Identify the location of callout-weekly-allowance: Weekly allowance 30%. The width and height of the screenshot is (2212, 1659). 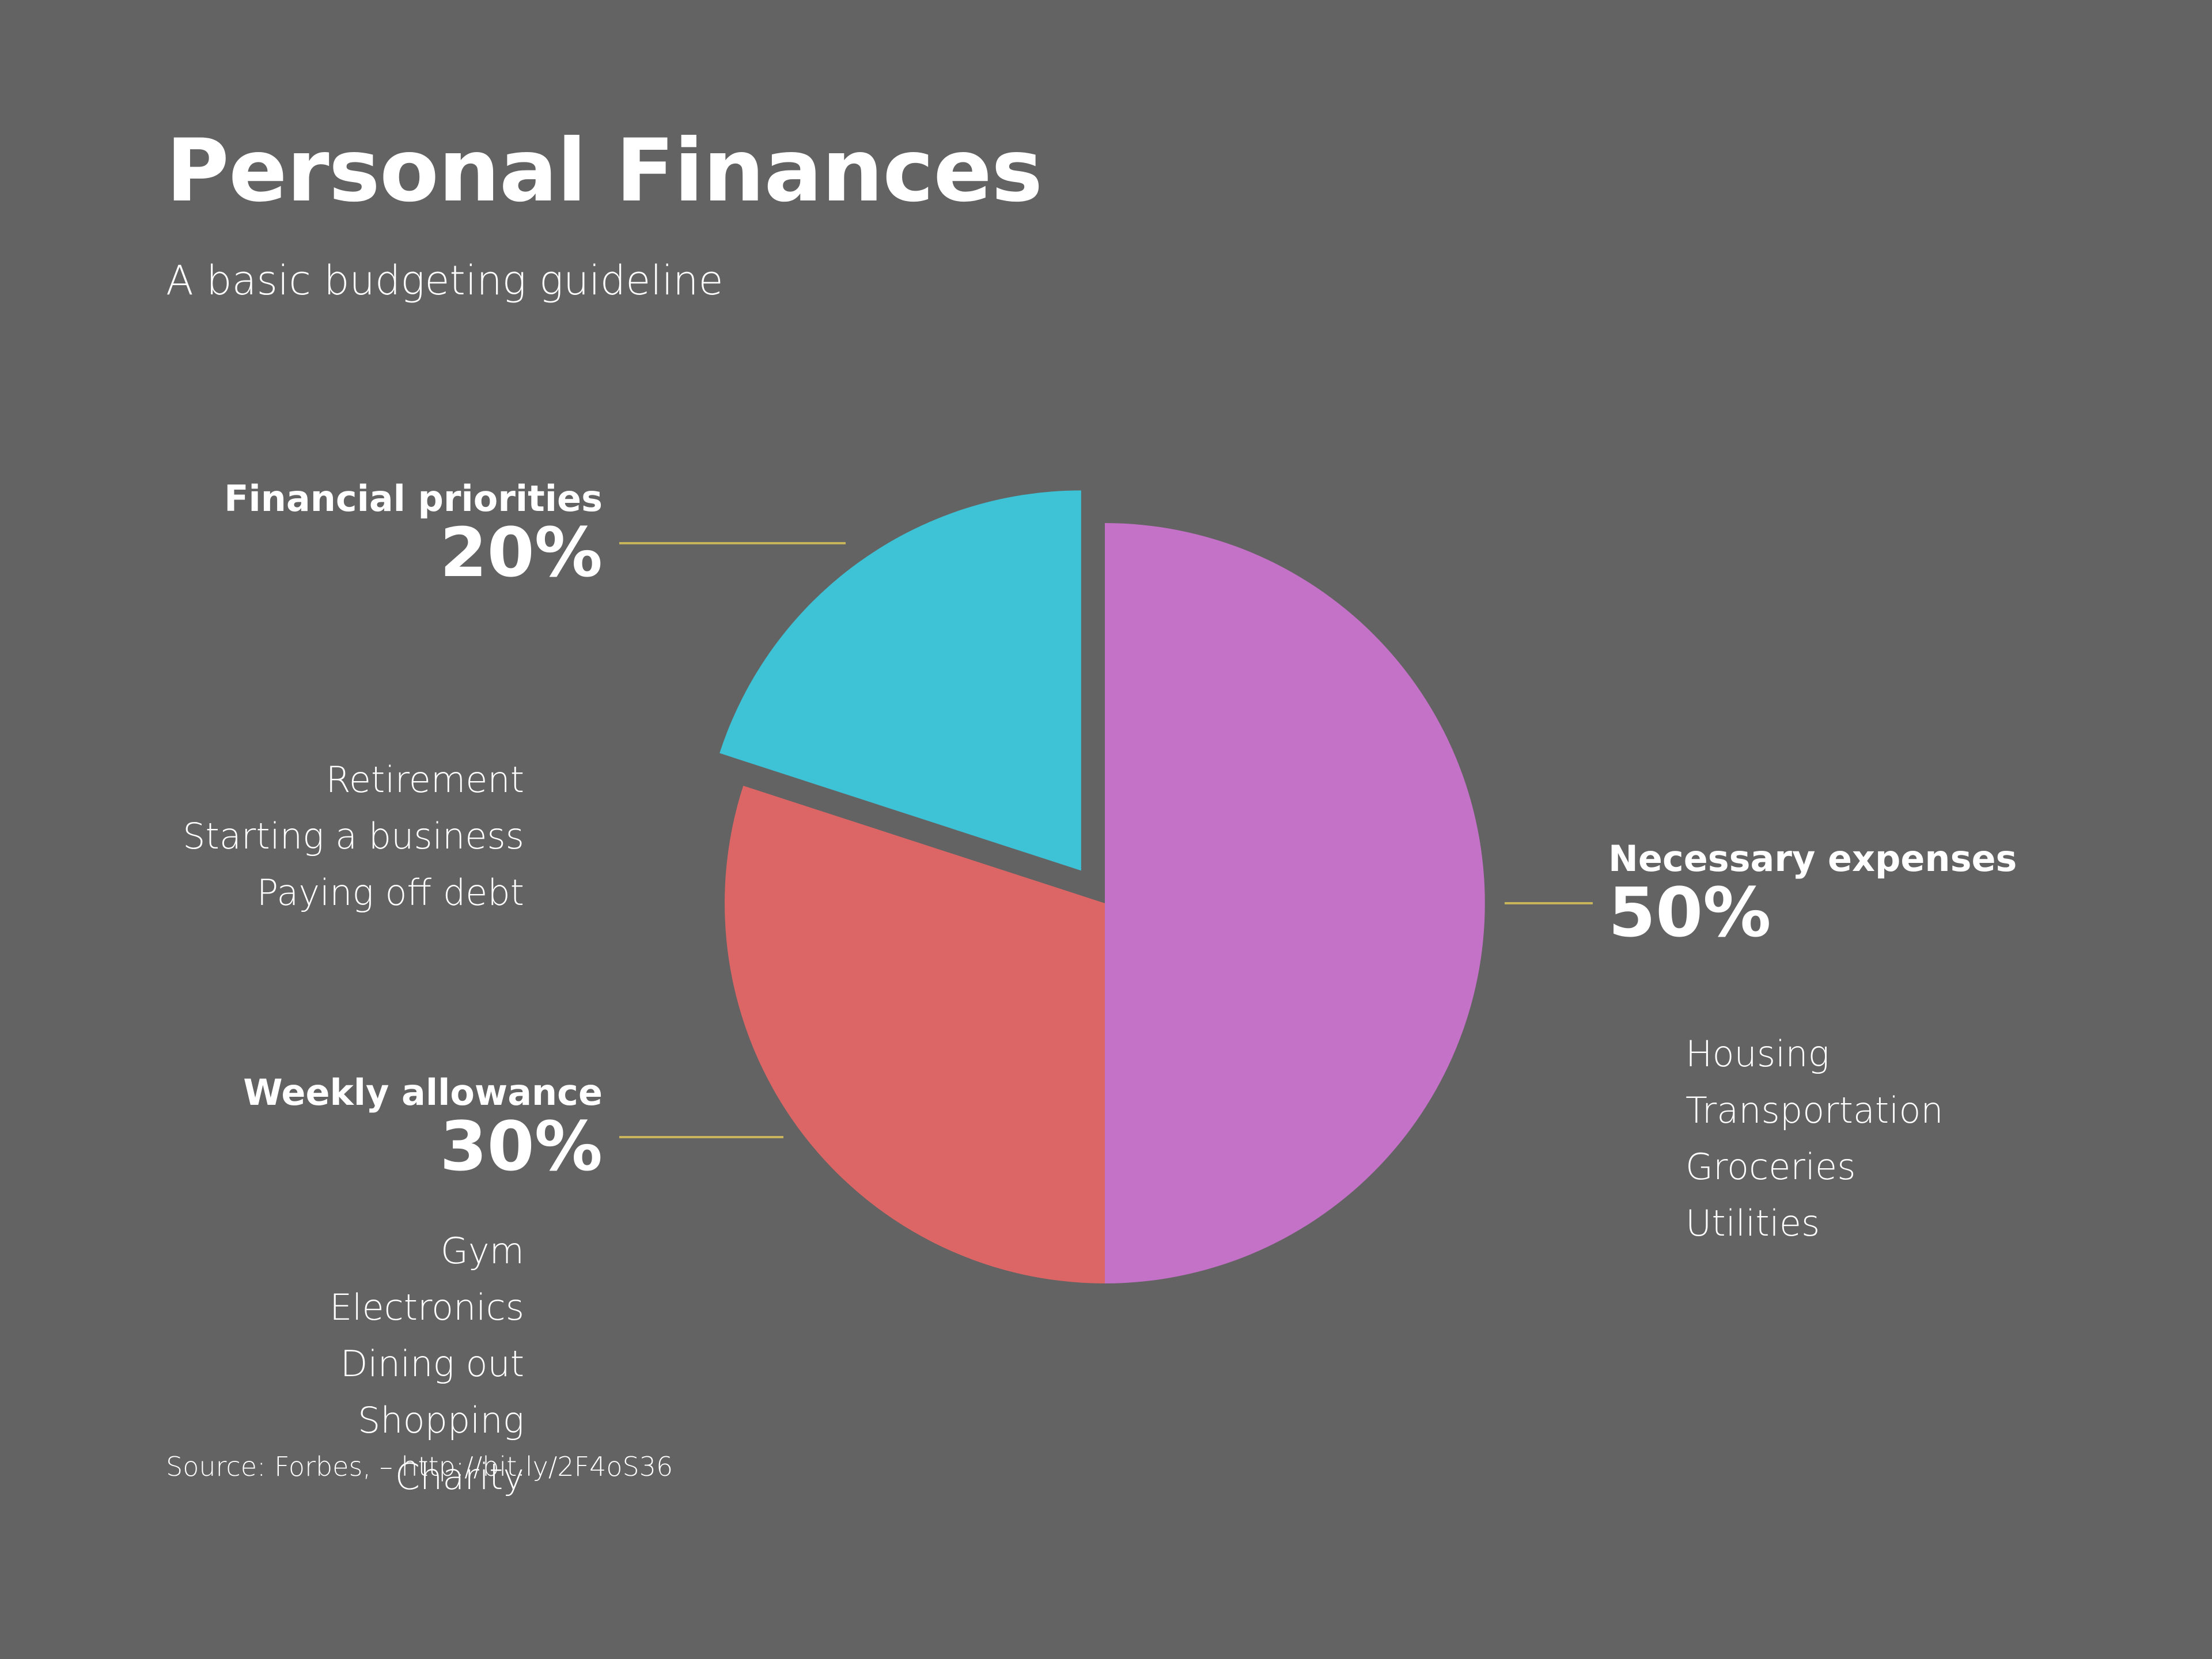
(423, 1128).